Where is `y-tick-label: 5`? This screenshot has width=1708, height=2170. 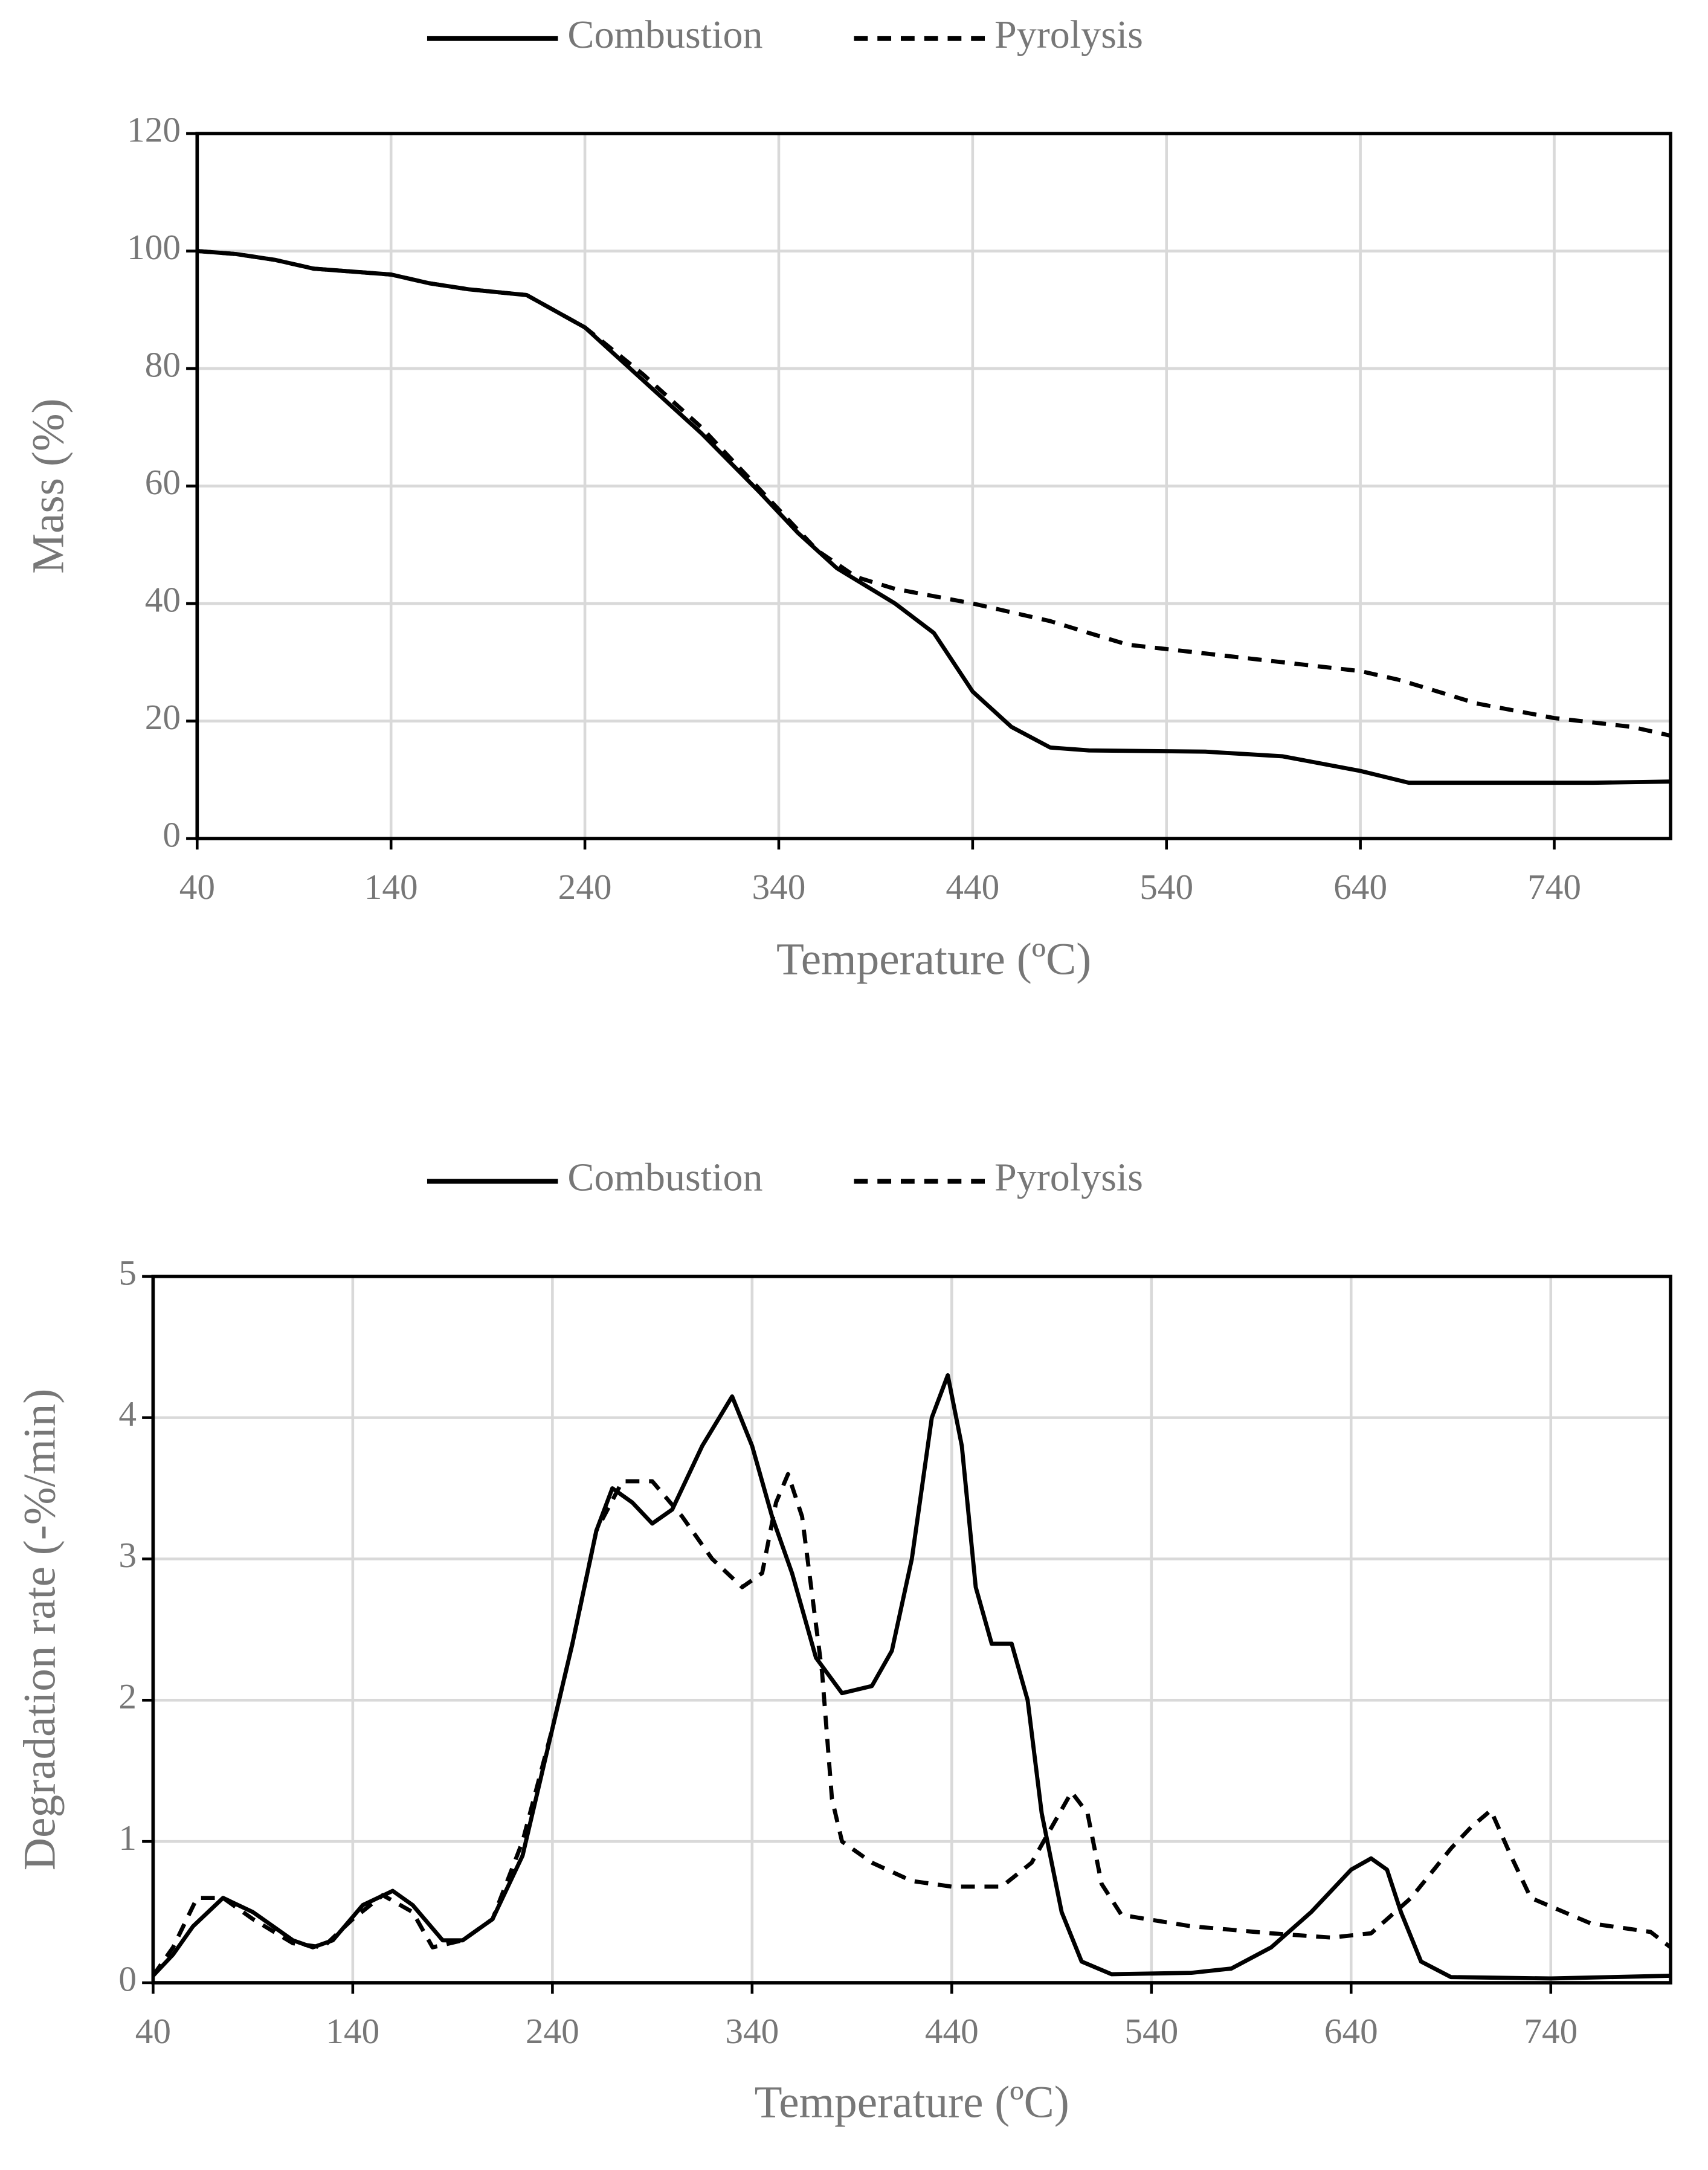
y-tick-label: 5 is located at coordinates (128, 1272).